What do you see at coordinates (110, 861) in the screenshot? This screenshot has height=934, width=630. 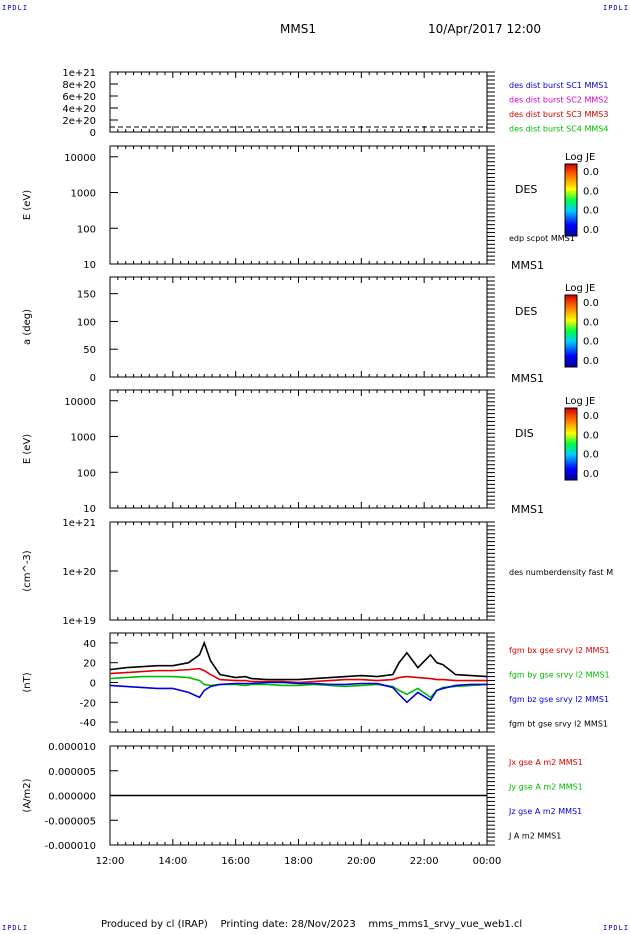 I see `x-tick-label: 12:00` at bounding box center [110, 861].